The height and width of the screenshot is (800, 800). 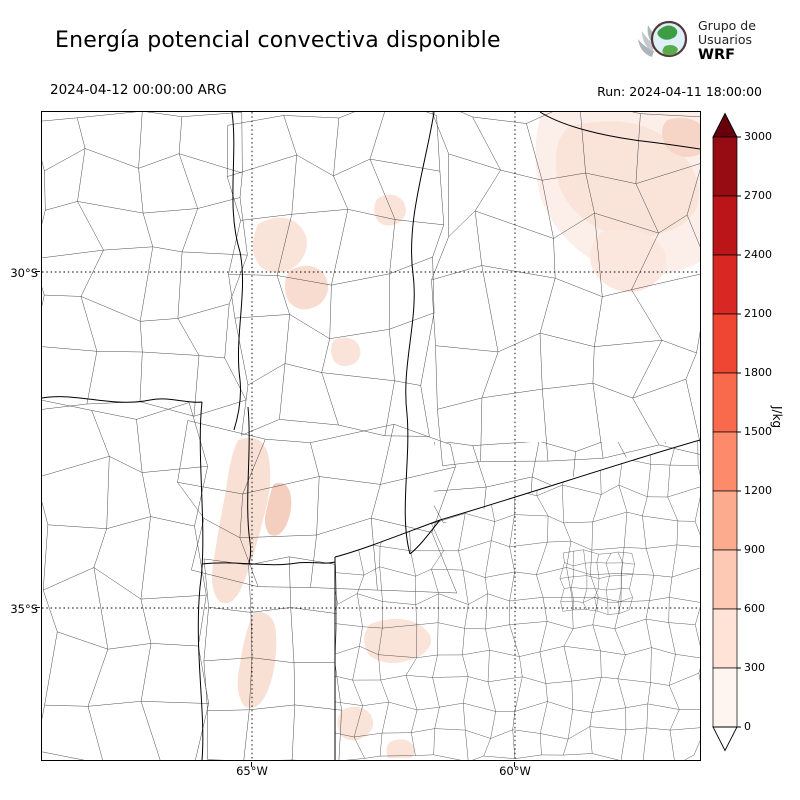 I want to click on lat-label-35s: 35°S, so click(x=24, y=609).